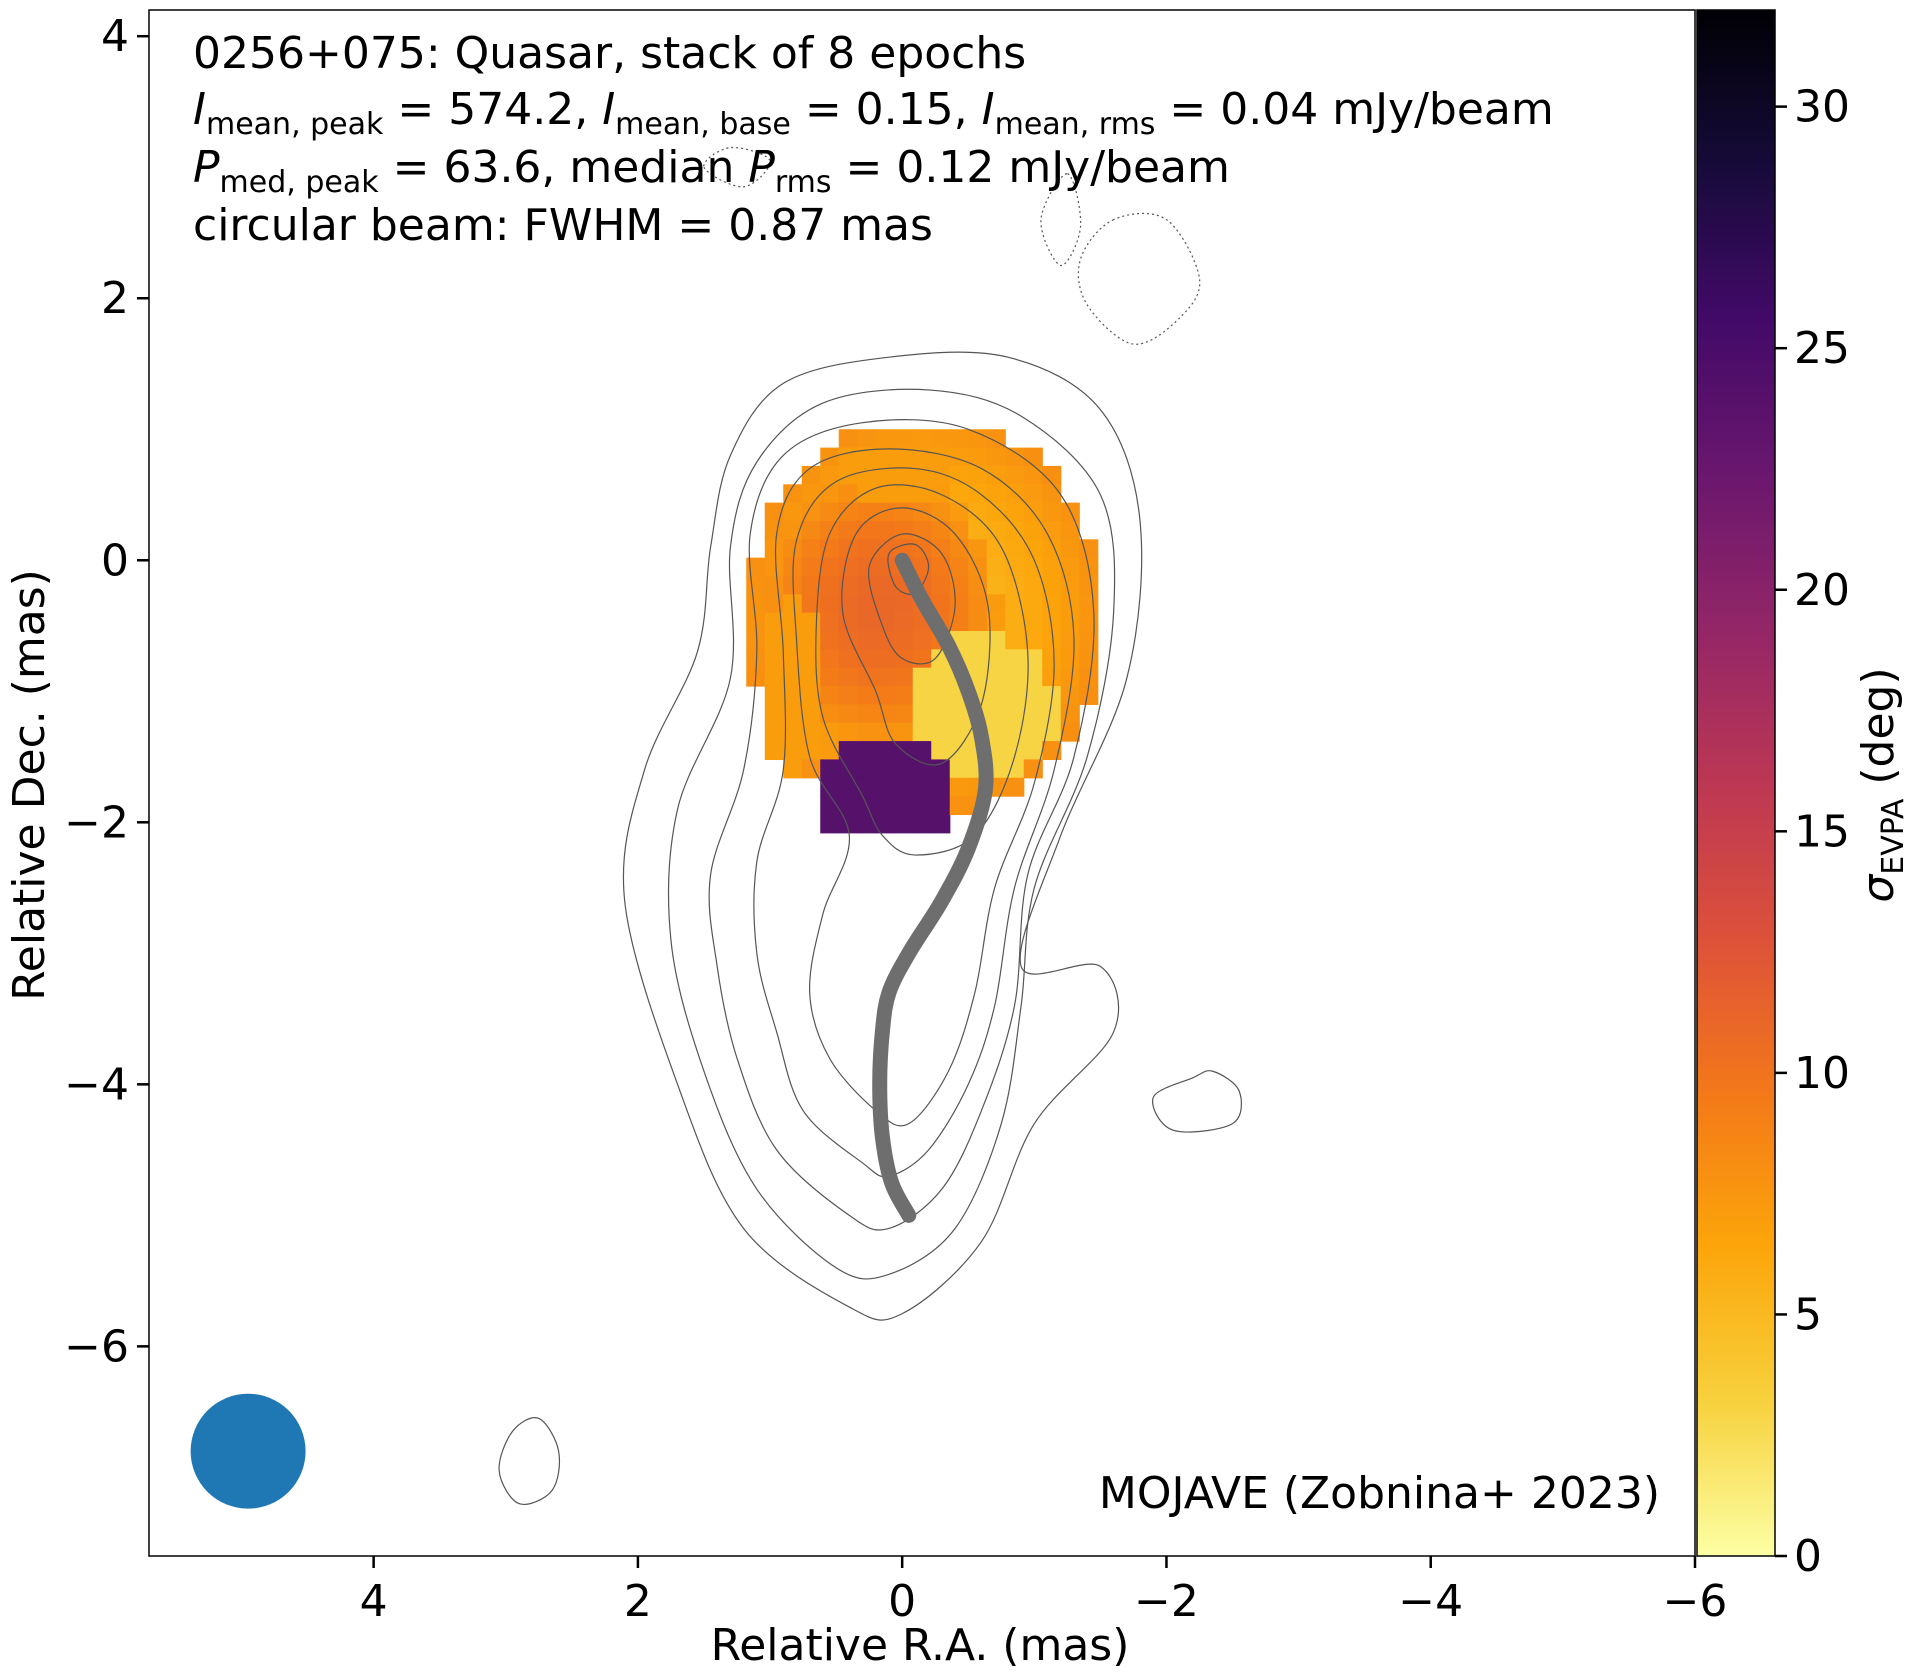 The width and height of the screenshot is (1905, 1674). I want to click on x-tick-label: 2, so click(638, 1601).